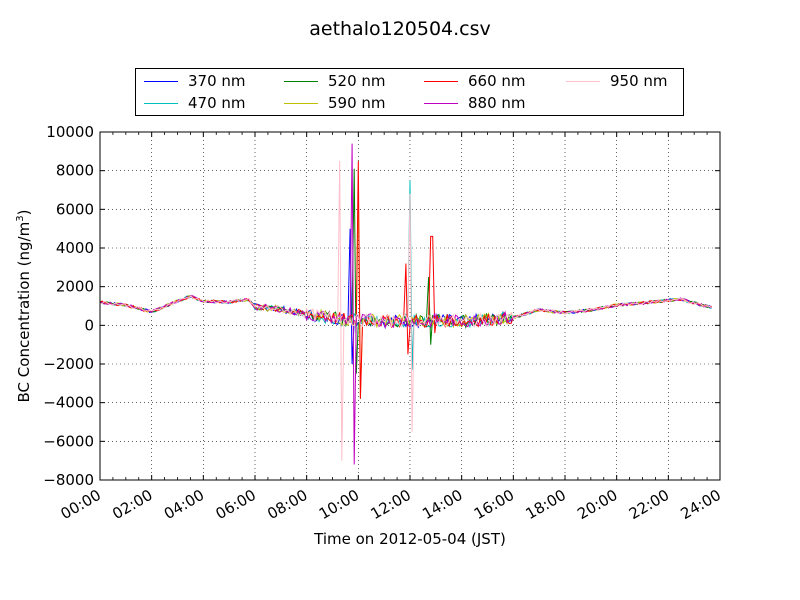 The image size is (800, 600). What do you see at coordinates (81, 504) in the screenshot?
I see `x-tick-label: 00:00` at bounding box center [81, 504].